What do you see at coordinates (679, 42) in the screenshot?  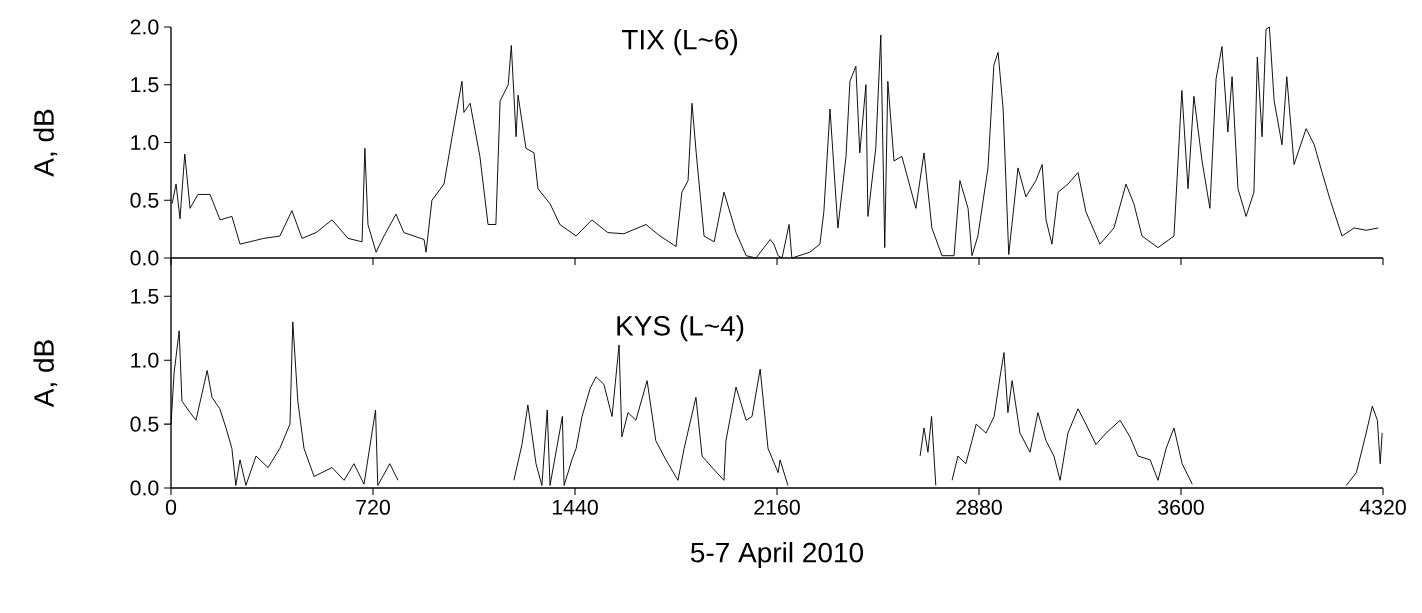 I see `chart-title: TIX (L~6)` at bounding box center [679, 42].